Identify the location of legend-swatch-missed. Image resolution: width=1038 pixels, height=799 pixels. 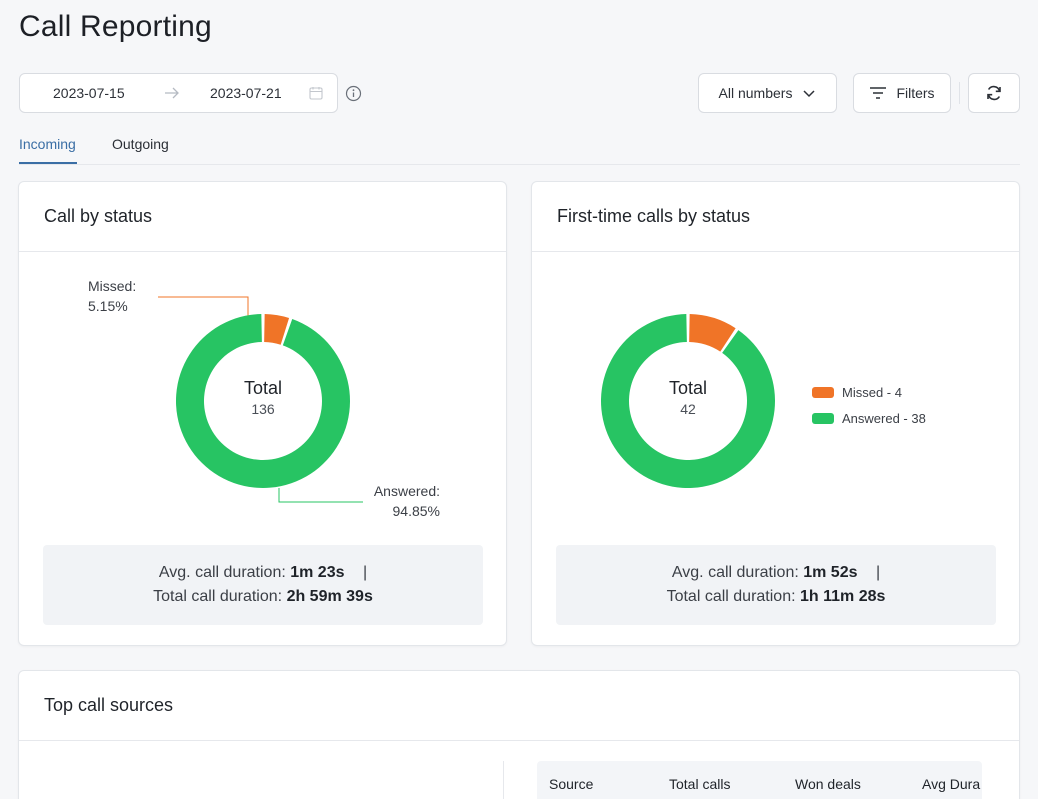
(823, 392).